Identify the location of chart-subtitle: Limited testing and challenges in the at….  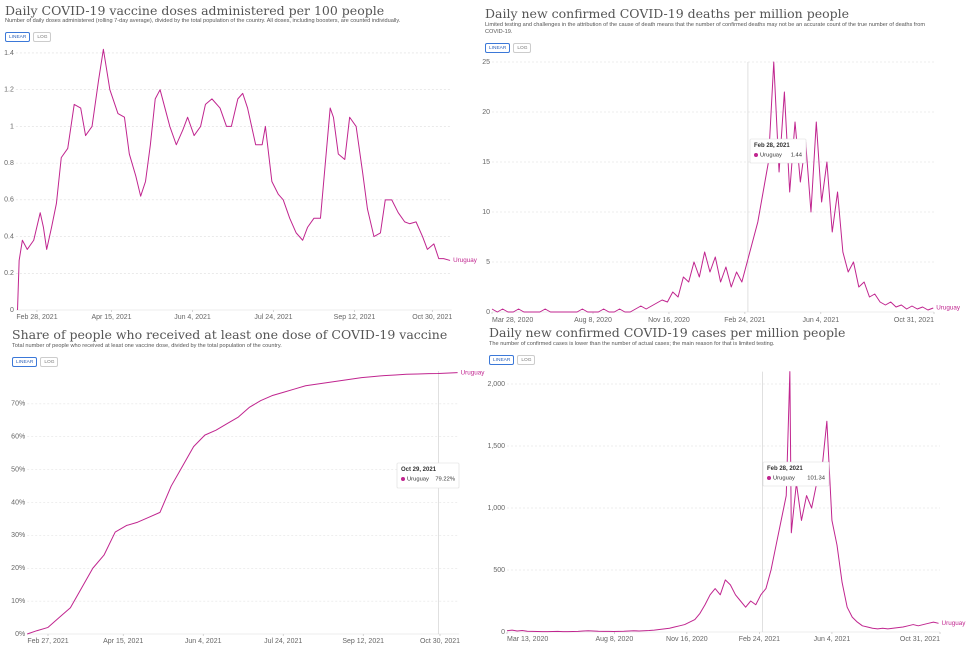
(705, 28).